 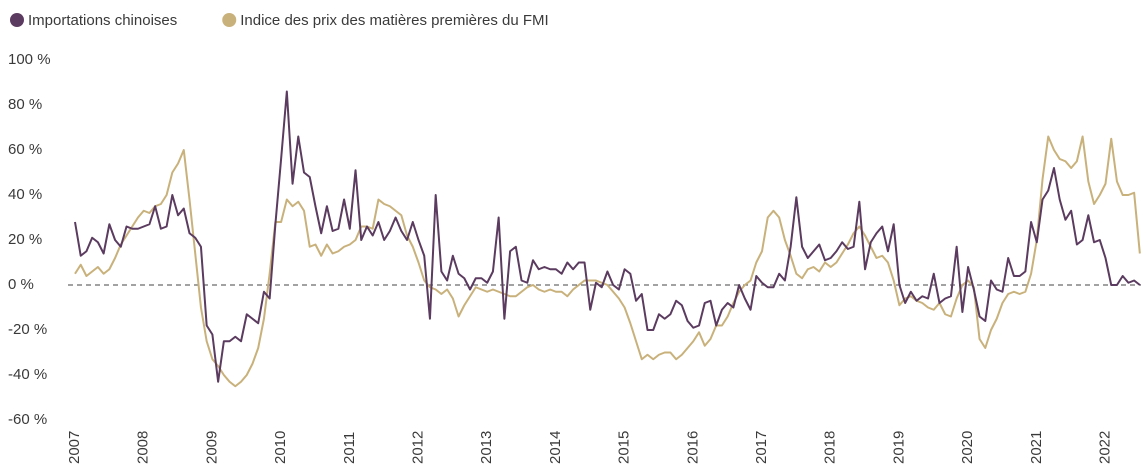 I want to click on x-tick-label: 2011, so click(x=349, y=448).